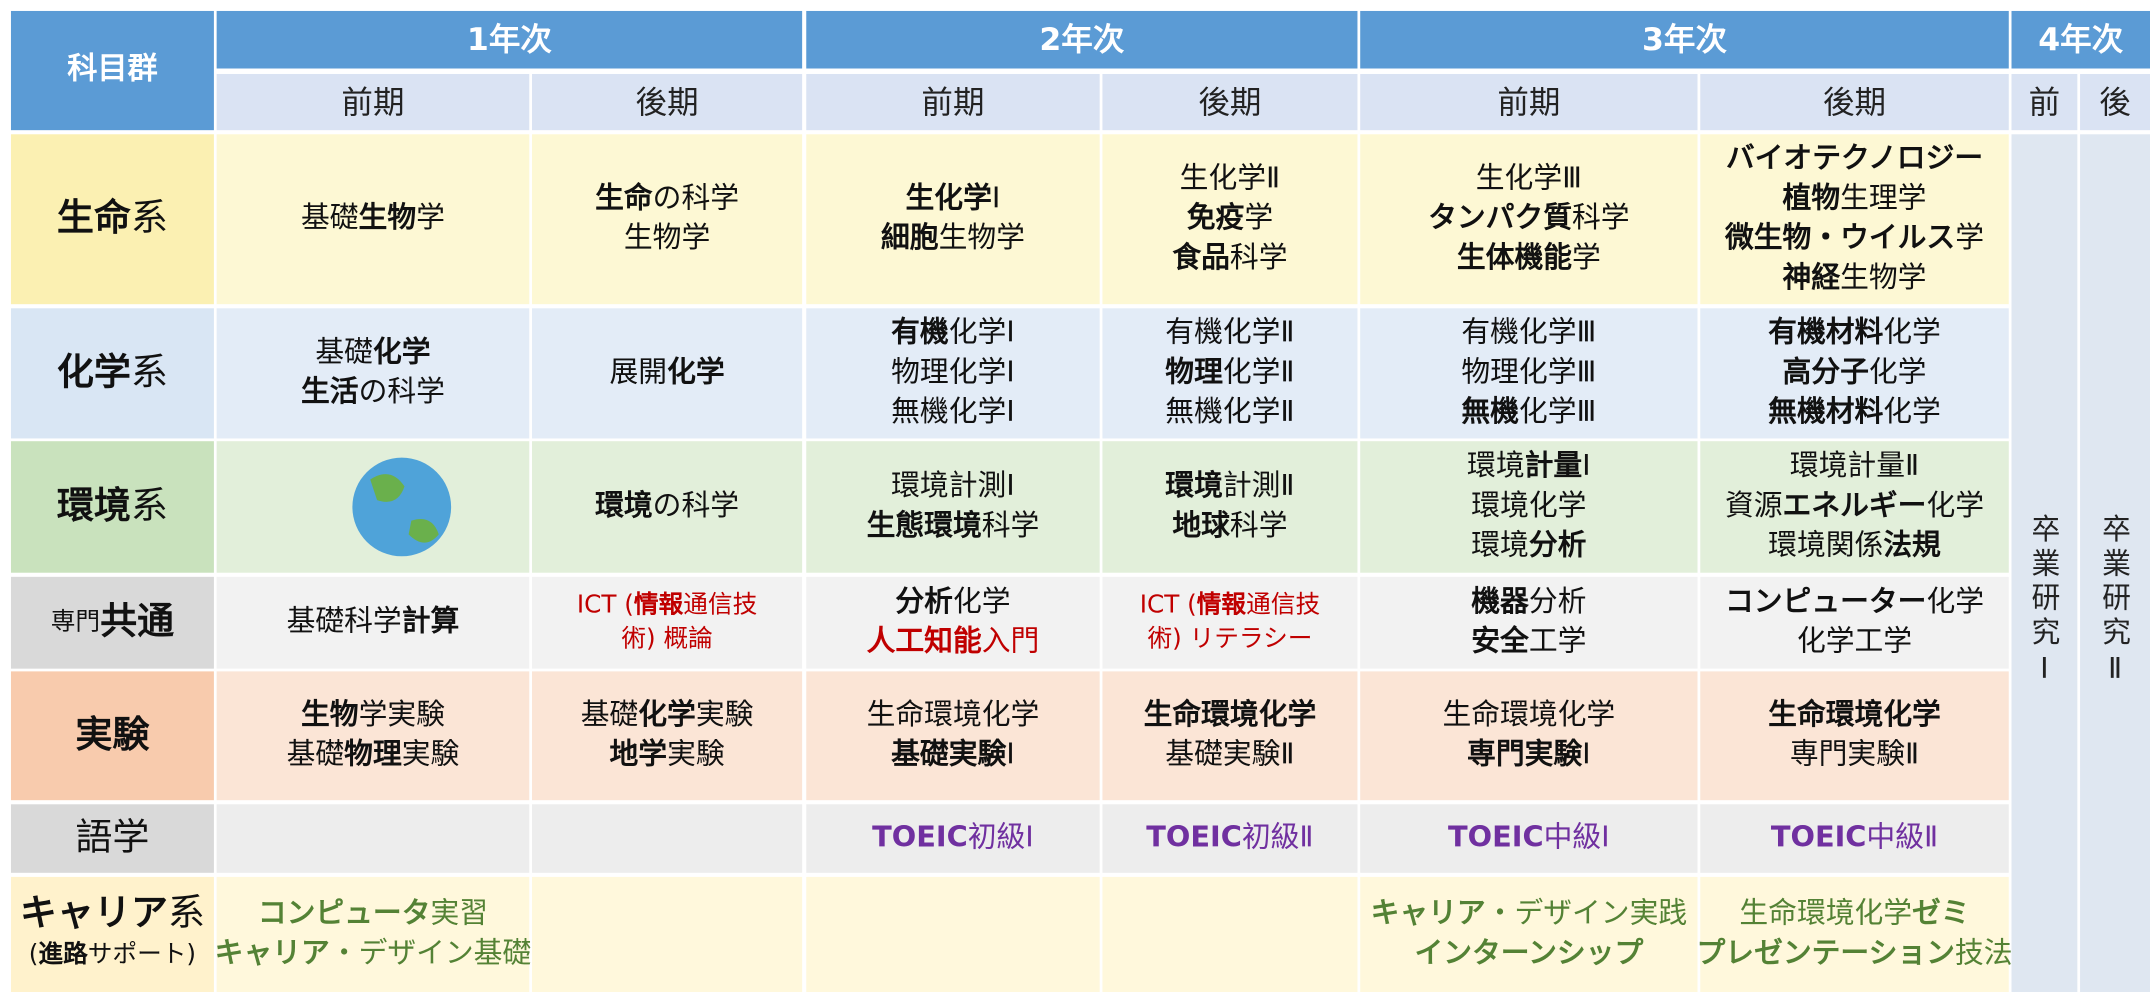 The image size is (2150, 992). What do you see at coordinates (1854, 237) in the screenshot?
I see `cell-line: 微生物・ウイルス学` at bounding box center [1854, 237].